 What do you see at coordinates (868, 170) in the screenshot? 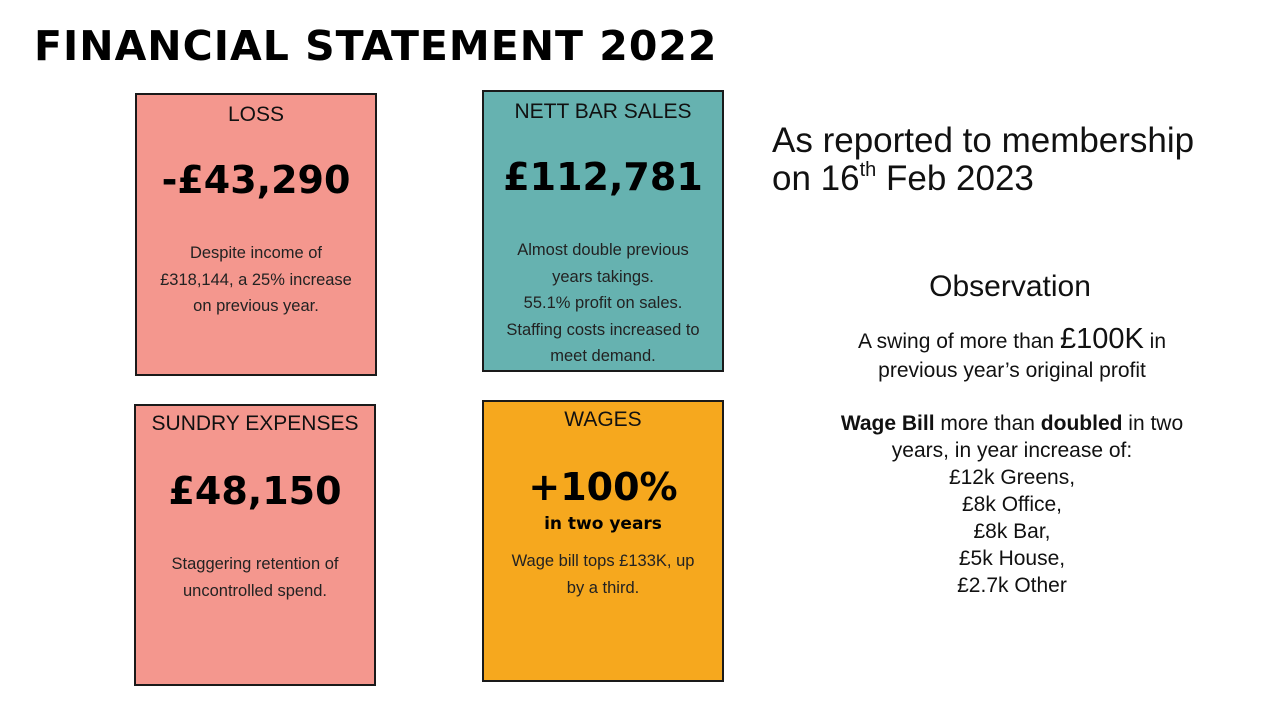
I see `reported-date-ordinal: th` at bounding box center [868, 170].